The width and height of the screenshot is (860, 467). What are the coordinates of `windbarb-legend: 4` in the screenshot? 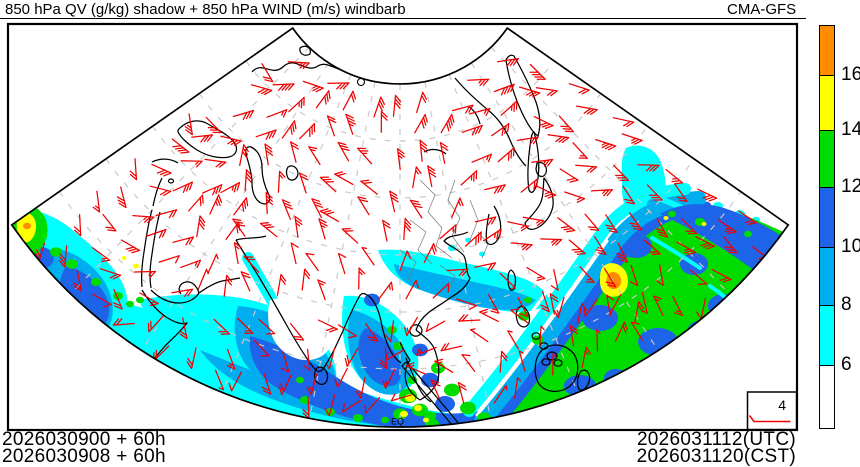 It's located at (772, 411).